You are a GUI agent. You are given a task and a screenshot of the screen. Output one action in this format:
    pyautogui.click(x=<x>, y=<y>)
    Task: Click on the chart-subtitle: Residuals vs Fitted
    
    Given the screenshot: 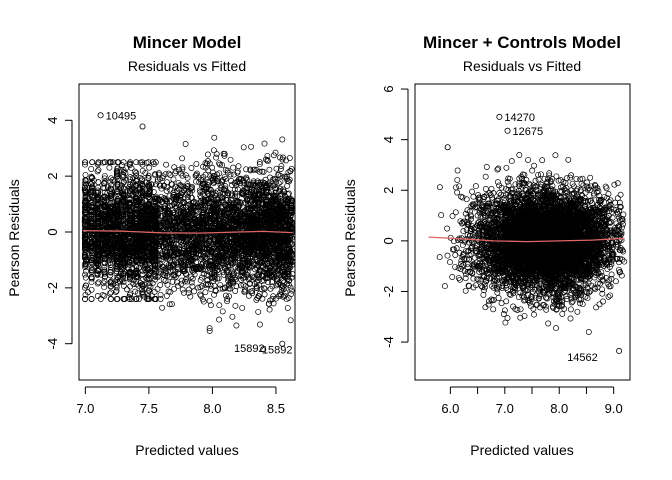 What is the action you would take?
    pyautogui.click(x=187, y=66)
    